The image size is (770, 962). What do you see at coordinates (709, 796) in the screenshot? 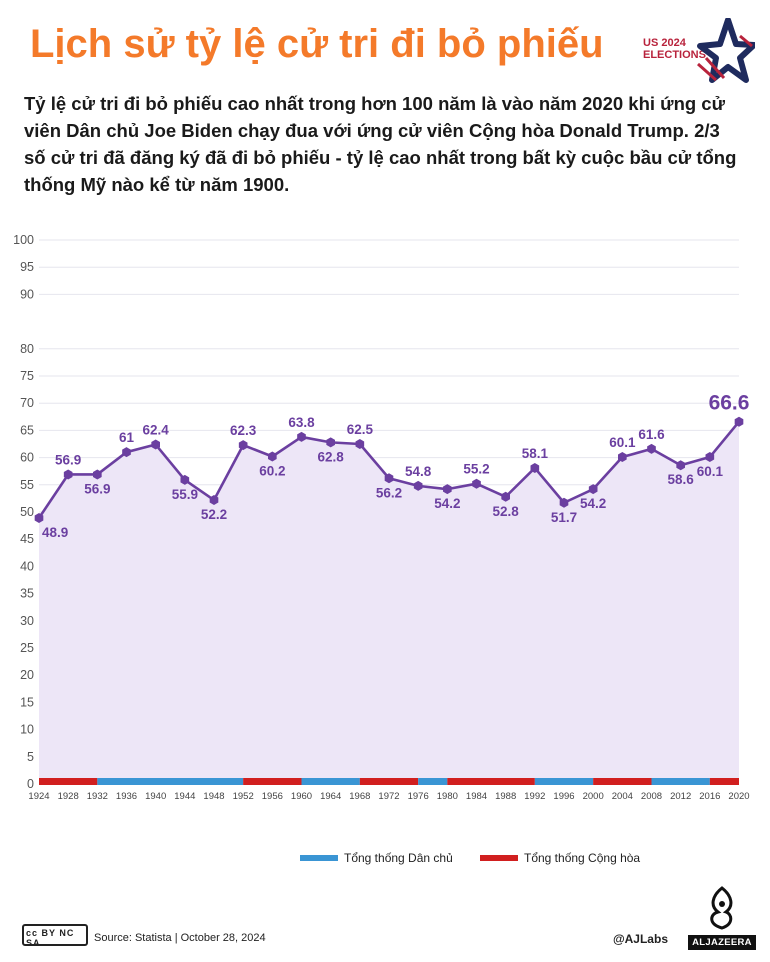
I see `x-tick-label: 2016` at bounding box center [709, 796].